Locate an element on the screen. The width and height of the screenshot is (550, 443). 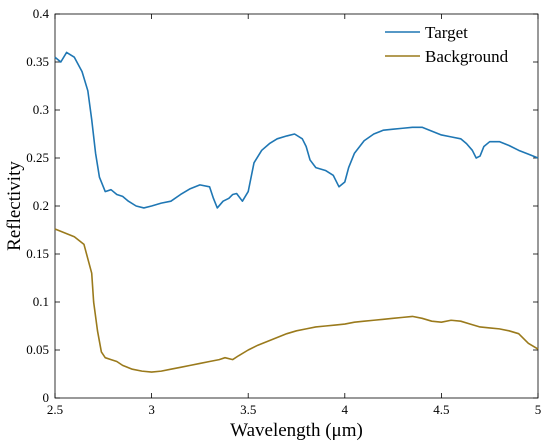
y-tick-label: 0 is located at coordinates (46, 397).